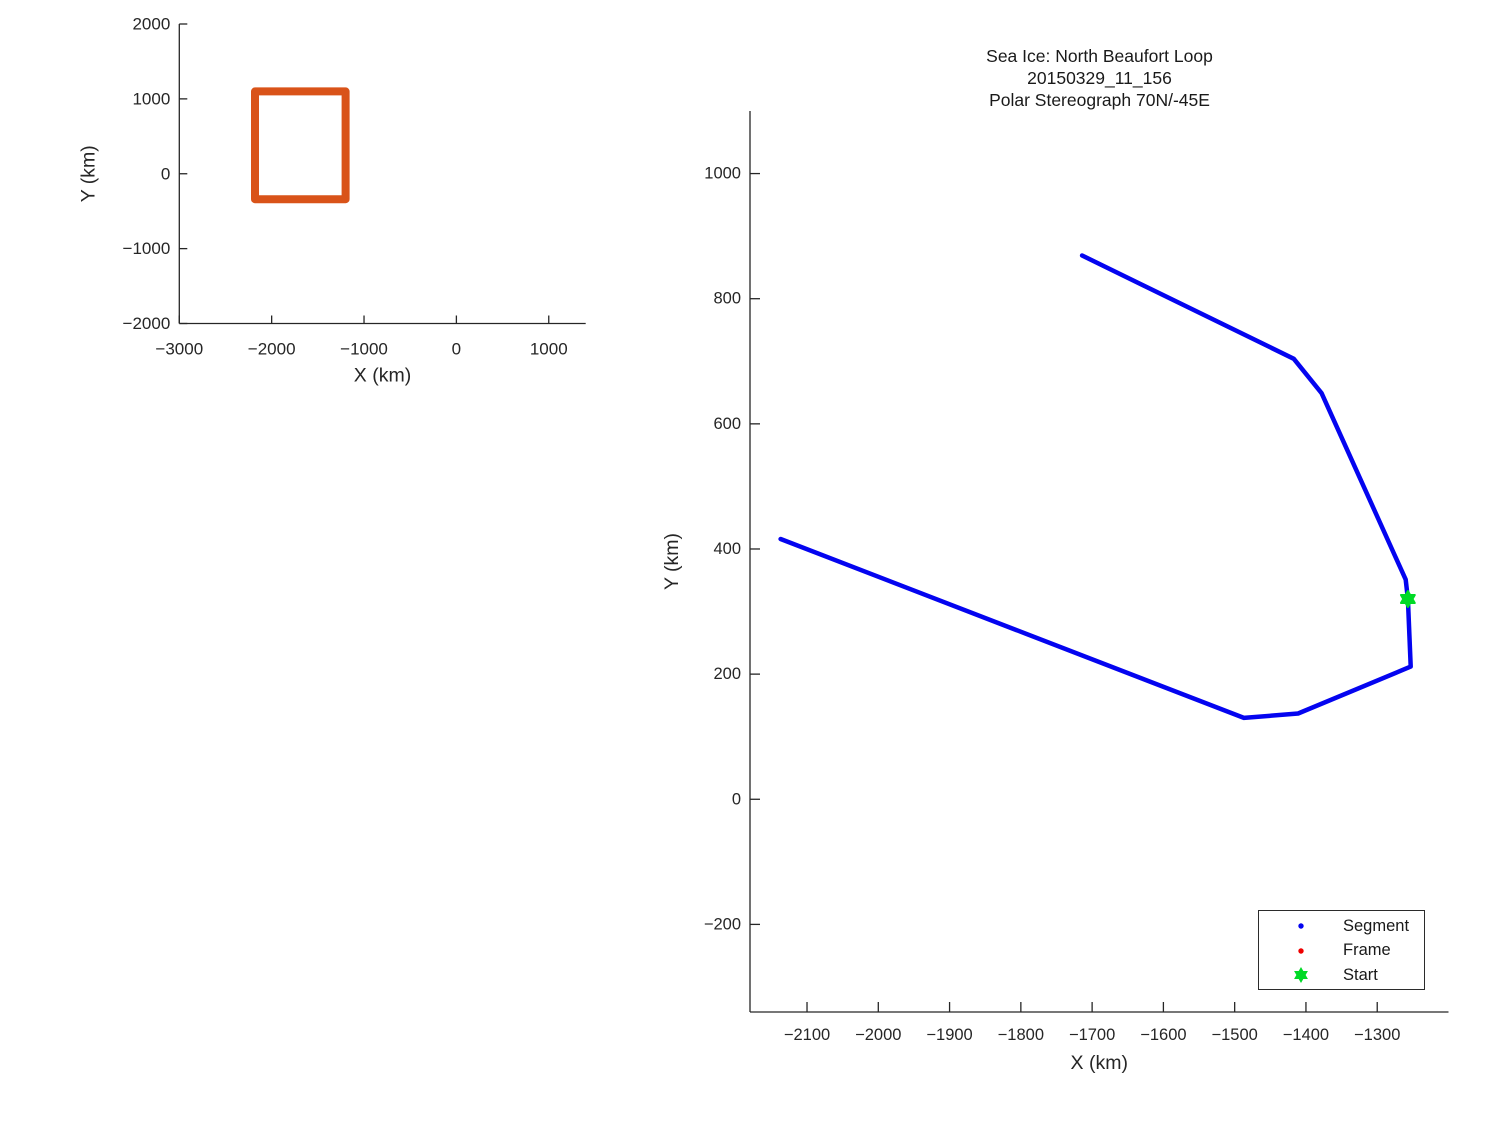 The height and width of the screenshot is (1125, 1500). I want to click on plot-title-line-1: Sea Ice: North Beaufort Loop, so click(1099, 56).